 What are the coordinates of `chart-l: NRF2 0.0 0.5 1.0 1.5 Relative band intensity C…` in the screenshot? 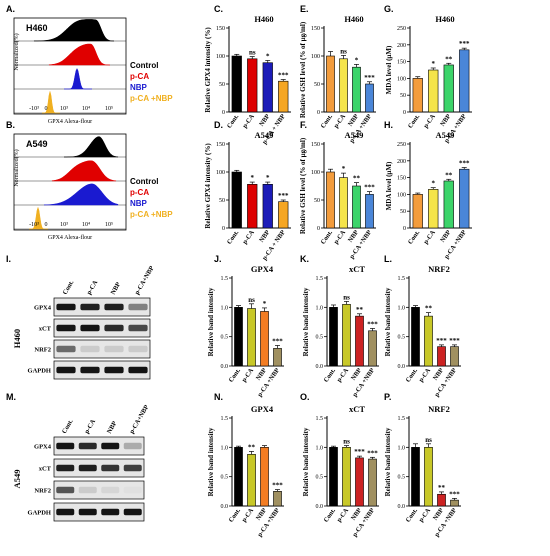 It's located at (422, 331).